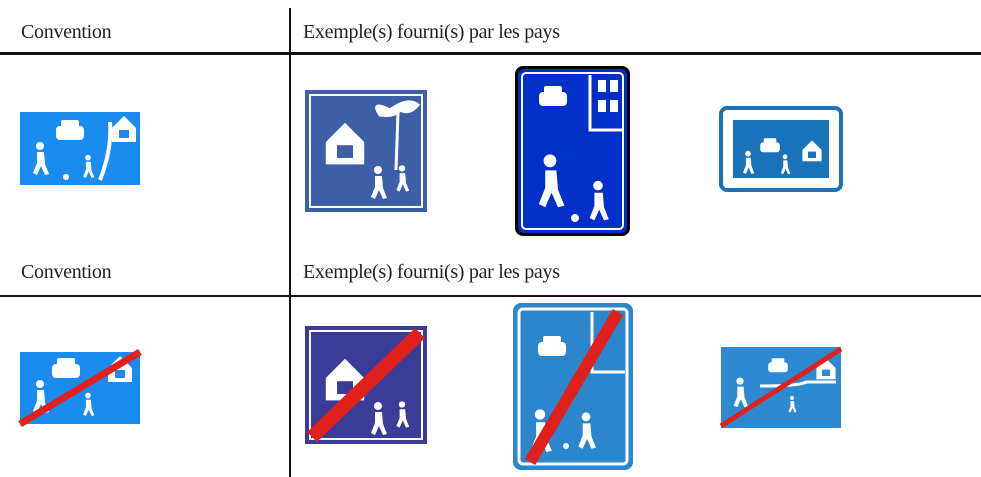  What do you see at coordinates (80, 388) in the screenshot?
I see `sign-convention-end` at bounding box center [80, 388].